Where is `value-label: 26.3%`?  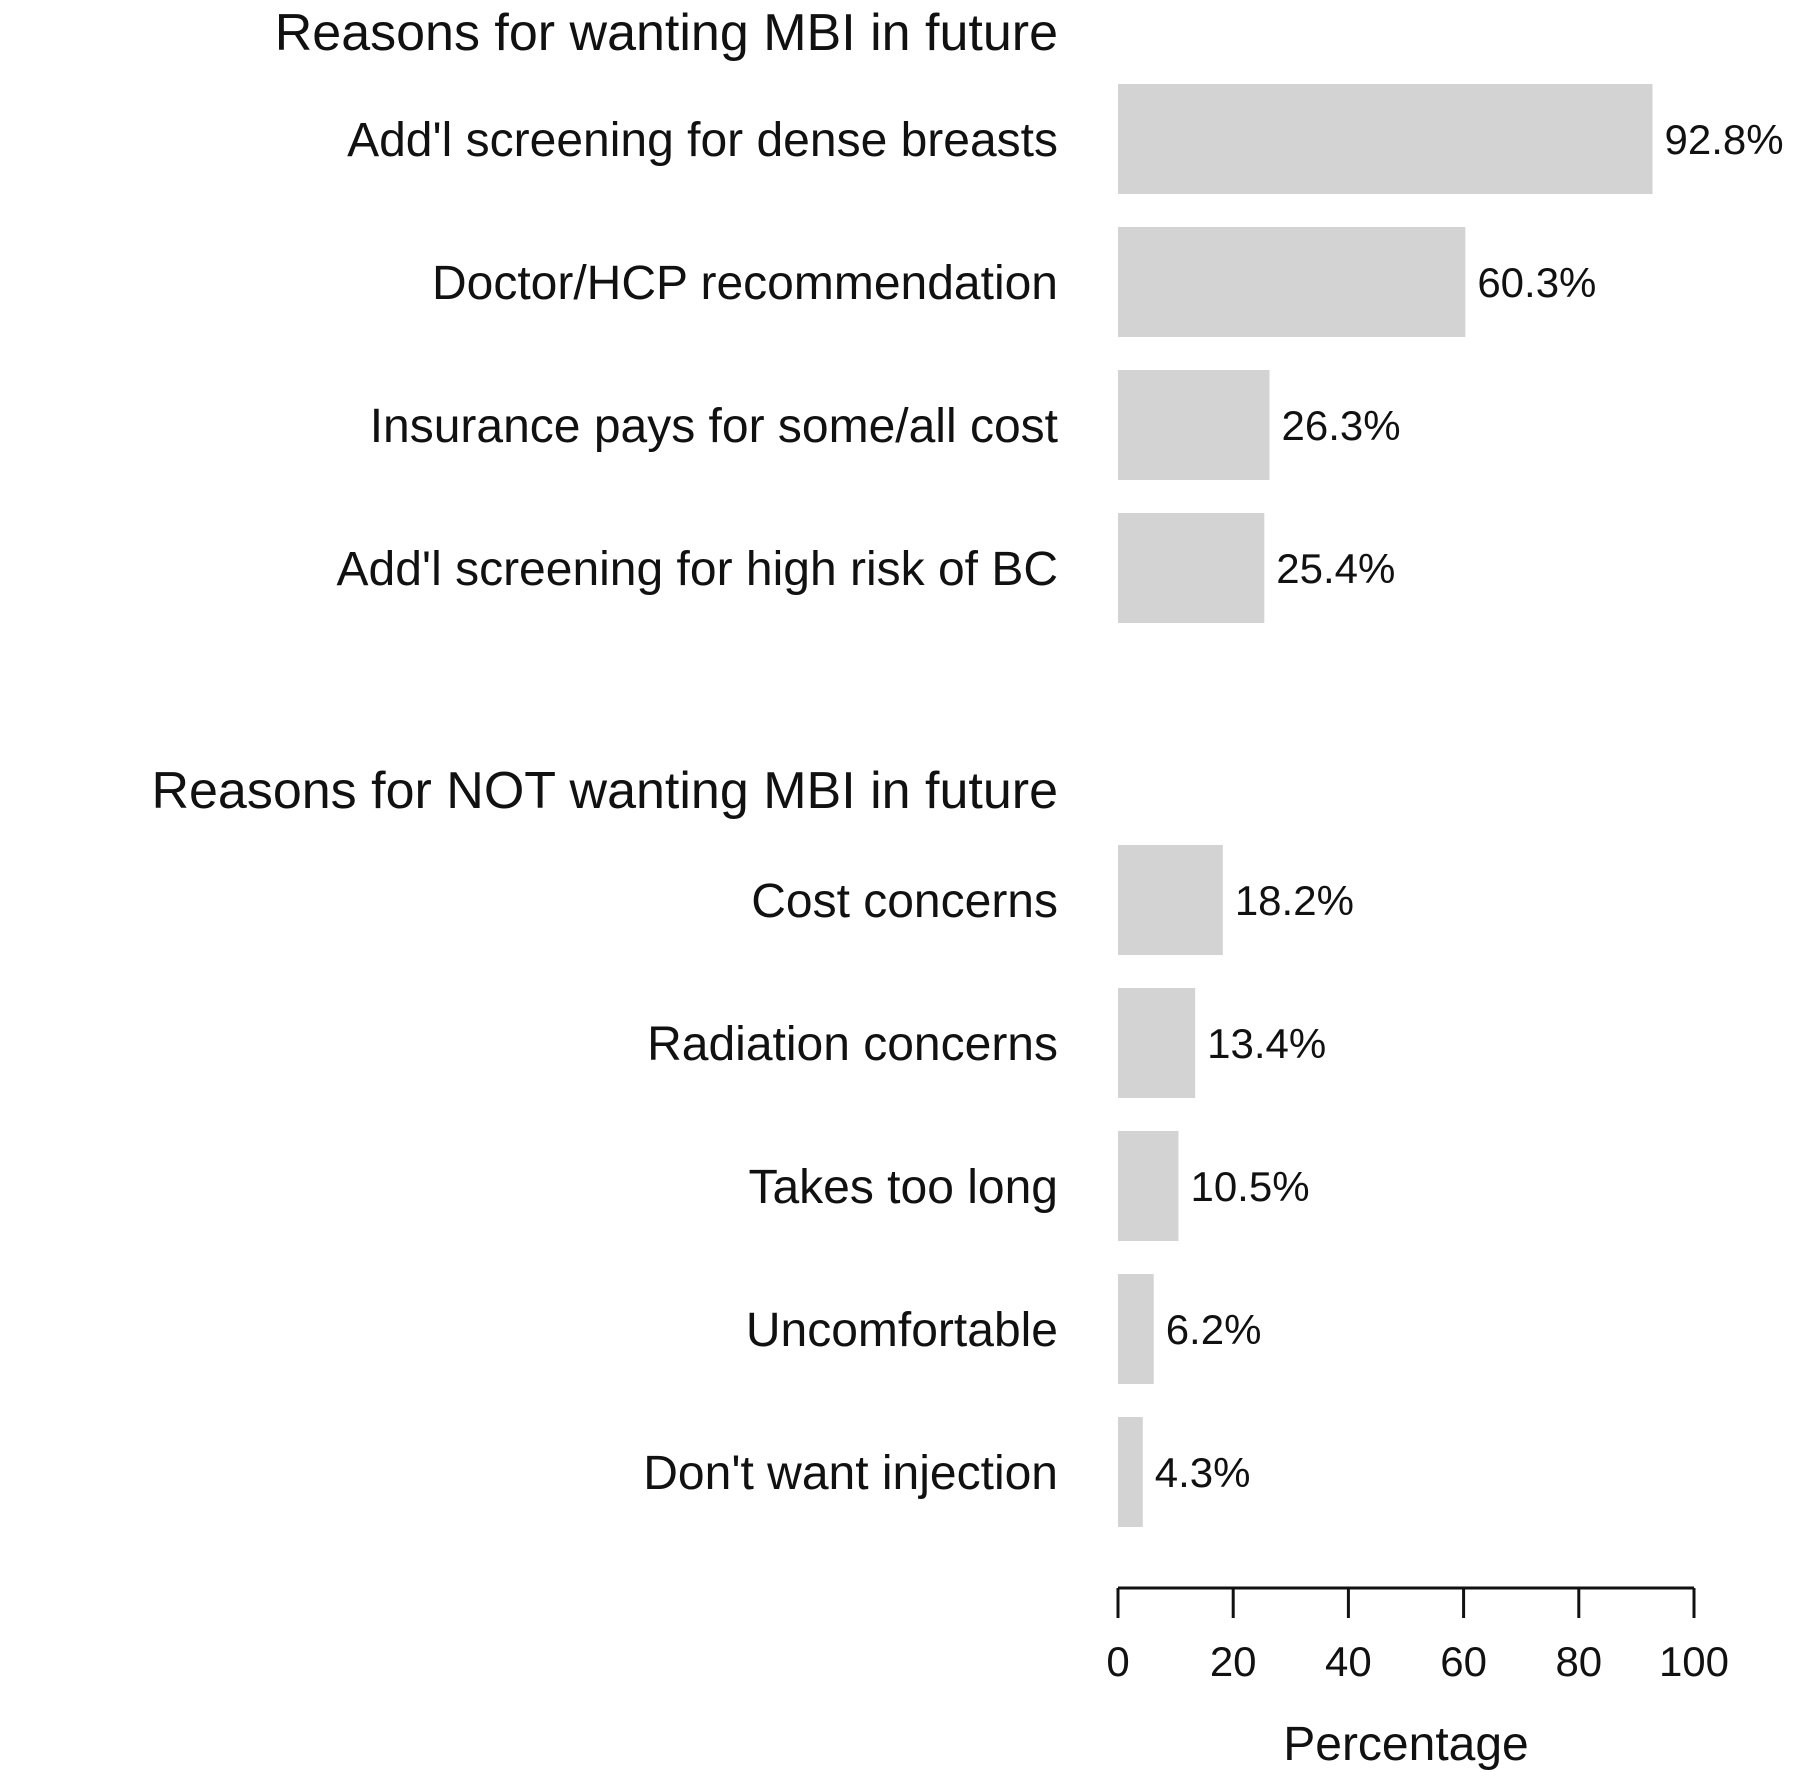
value-label: 26.3% is located at coordinates (1340, 425).